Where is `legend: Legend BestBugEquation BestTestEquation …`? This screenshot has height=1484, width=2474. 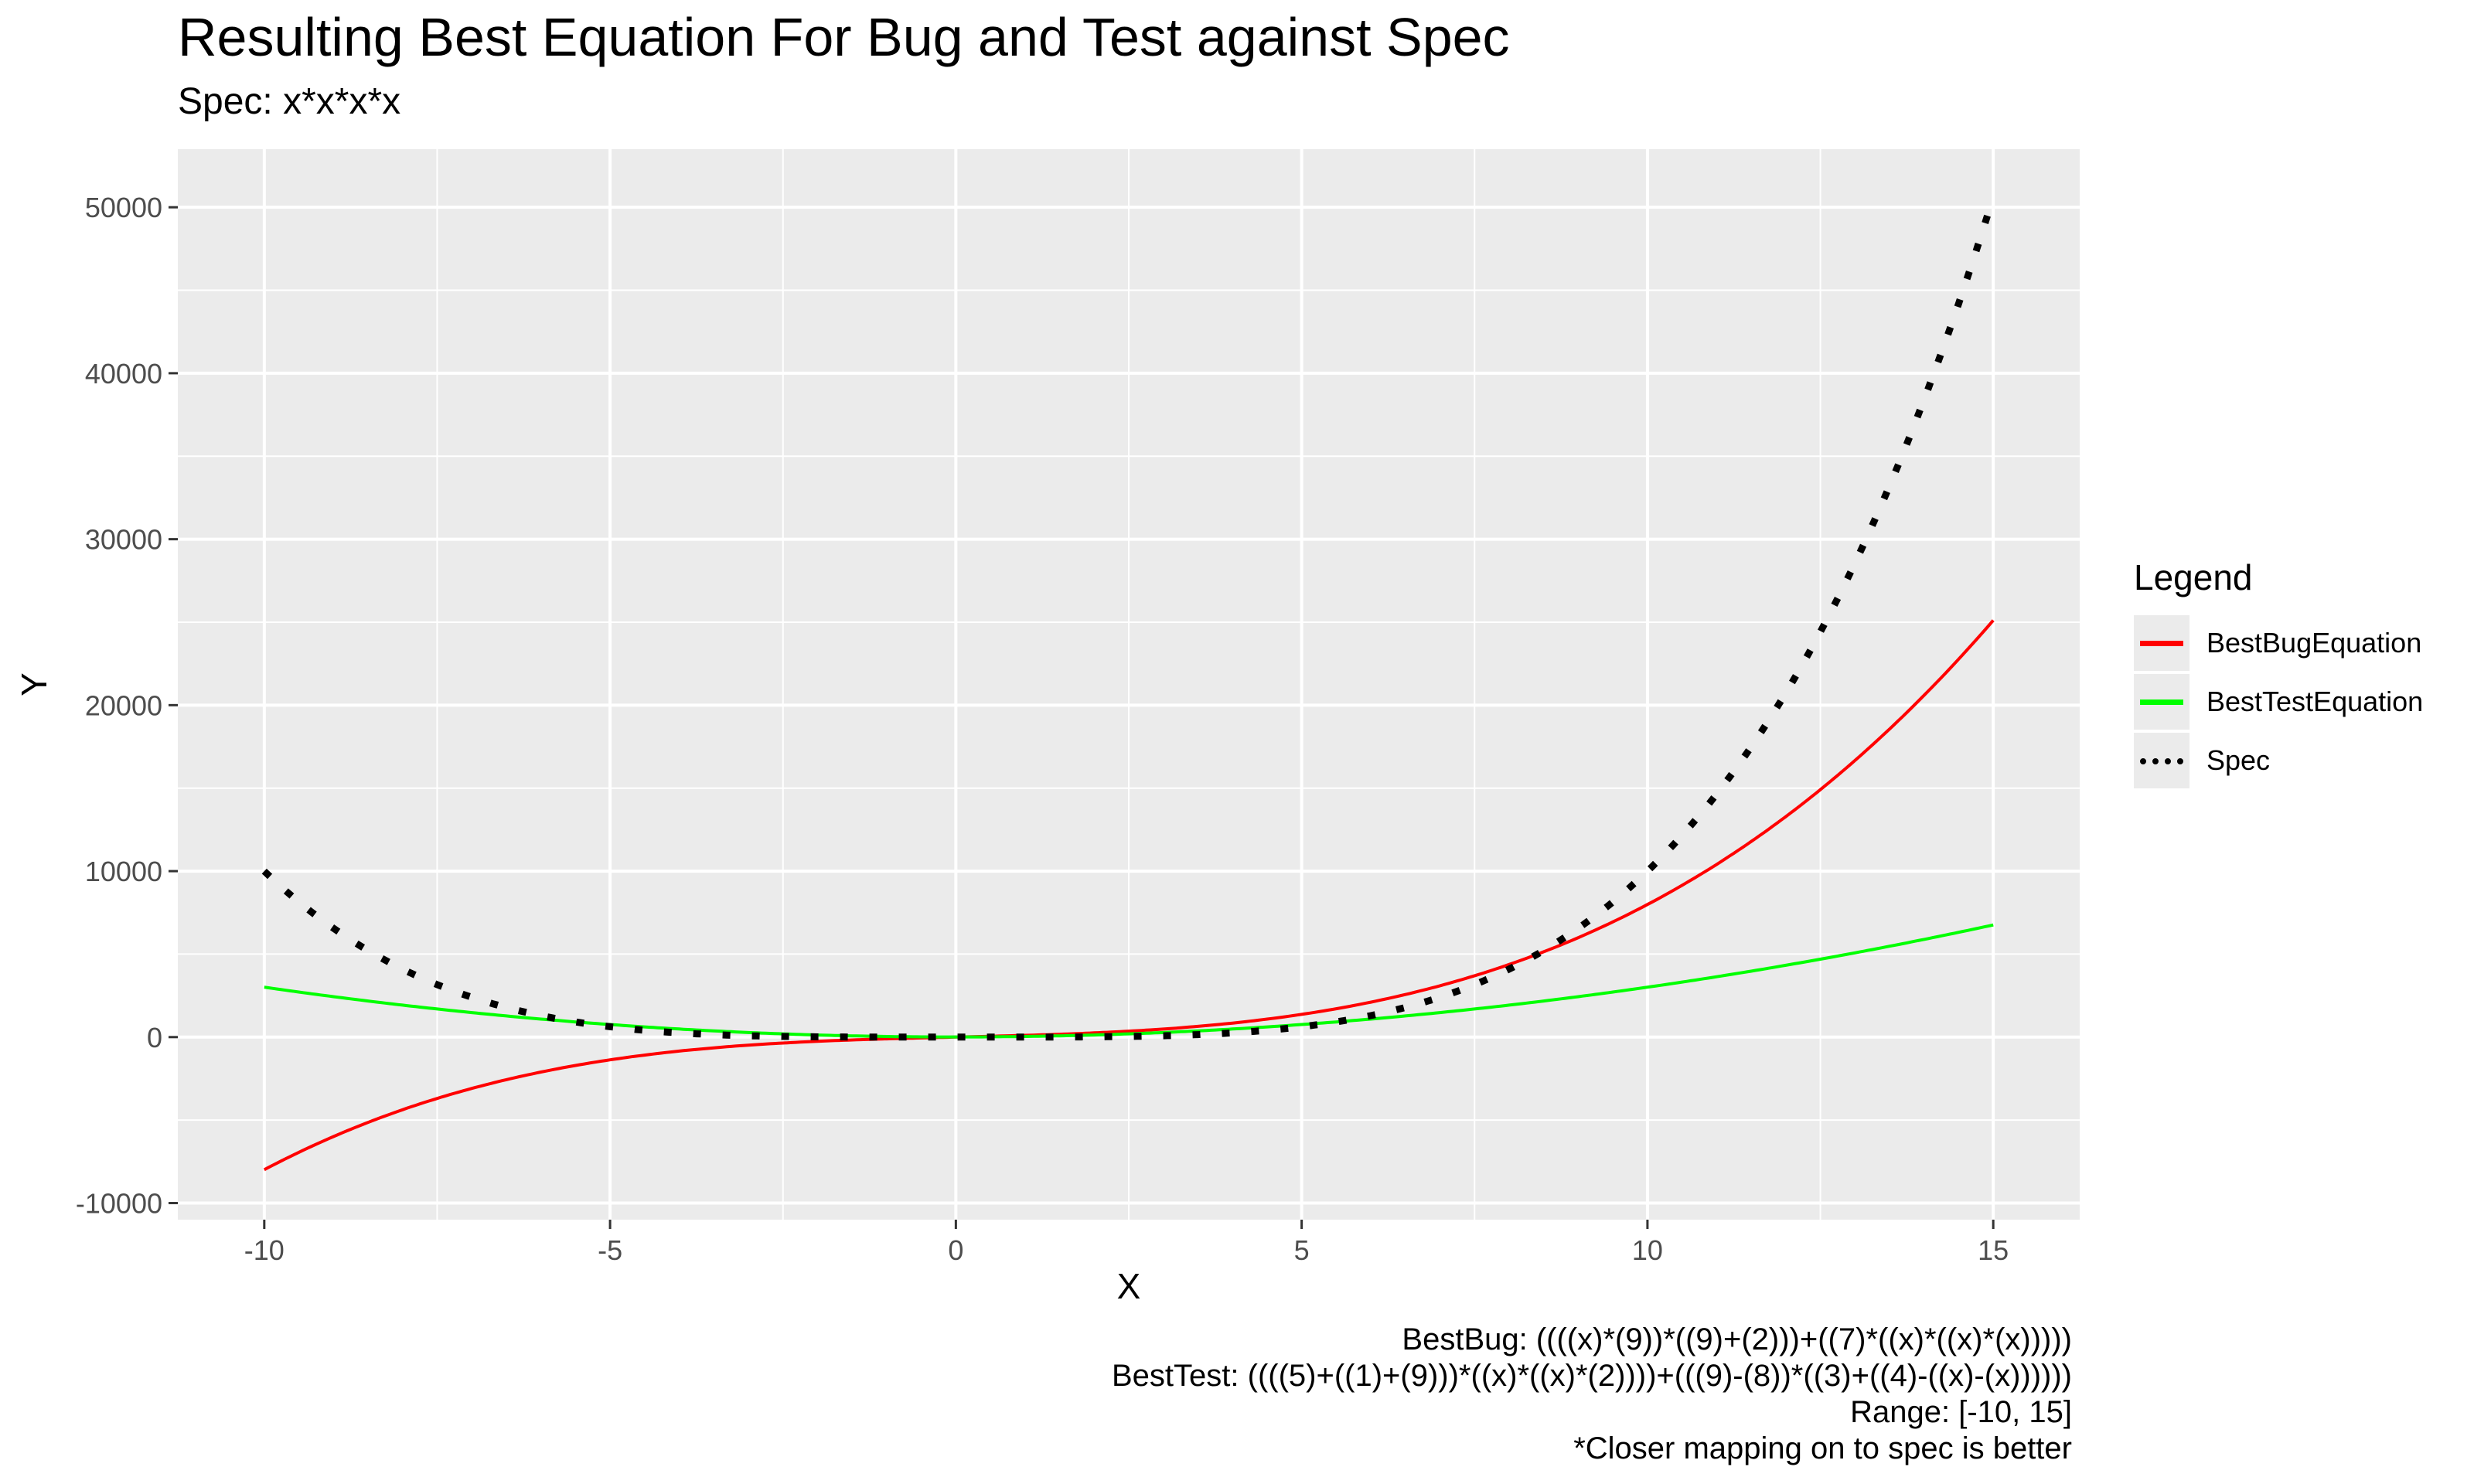
legend: Legend BestBugEquation BestTestEquation … is located at coordinates (2278, 673).